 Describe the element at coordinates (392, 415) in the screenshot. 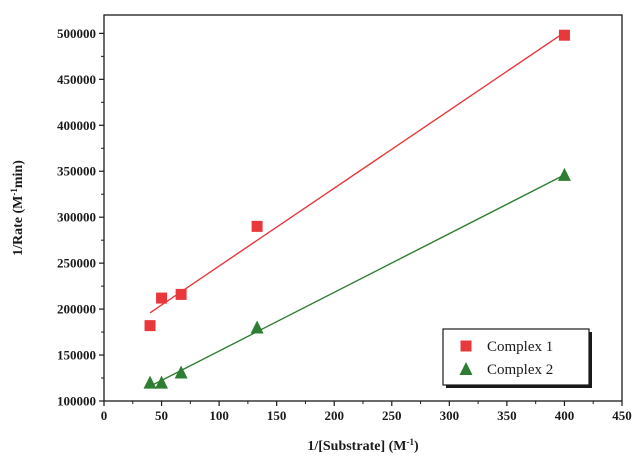

I see `x-tick-label: 250` at that location.